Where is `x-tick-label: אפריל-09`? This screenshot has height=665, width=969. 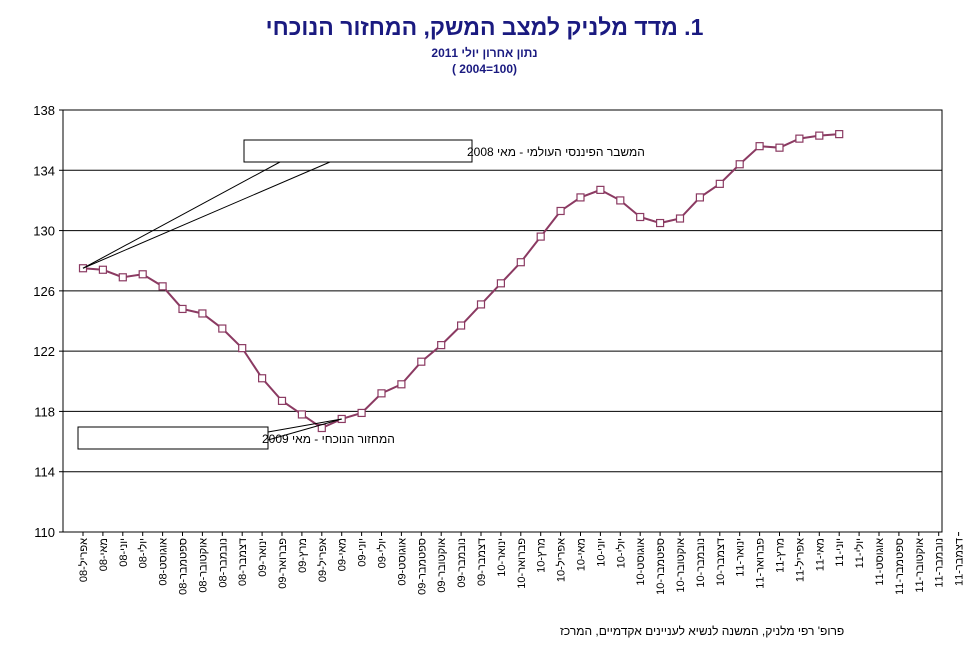 x-tick-label: אפריל-09 is located at coordinates (322, 560).